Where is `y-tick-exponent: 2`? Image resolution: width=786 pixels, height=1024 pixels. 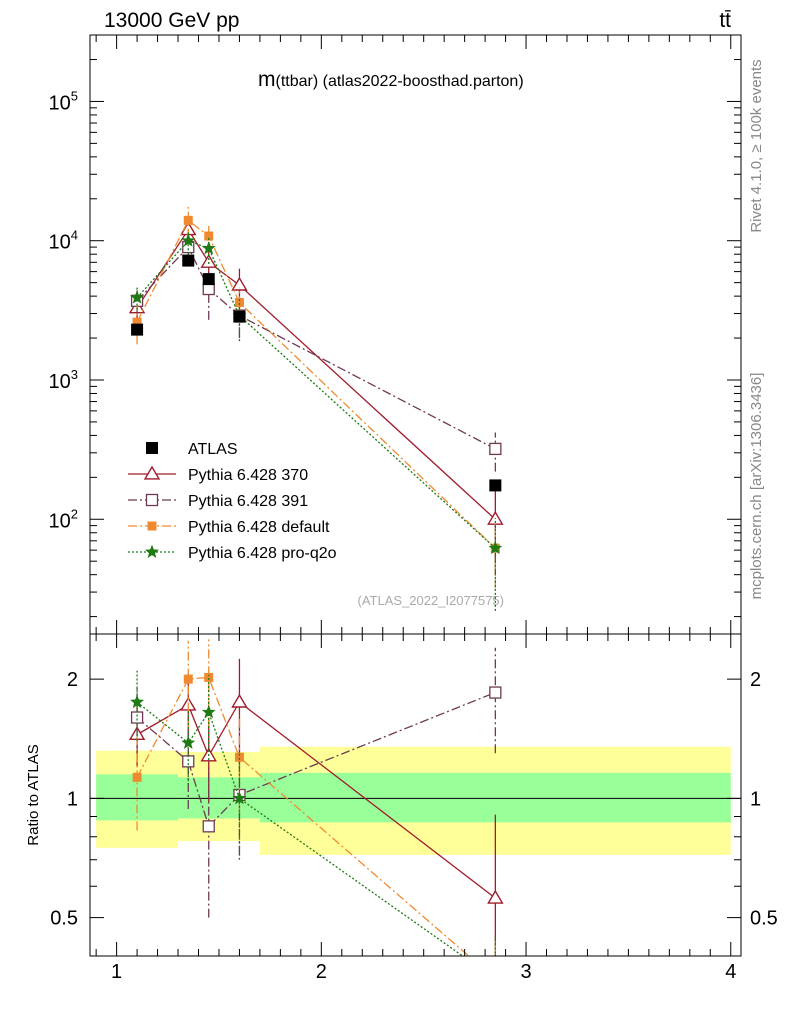 y-tick-exponent: 2 is located at coordinates (74, 513).